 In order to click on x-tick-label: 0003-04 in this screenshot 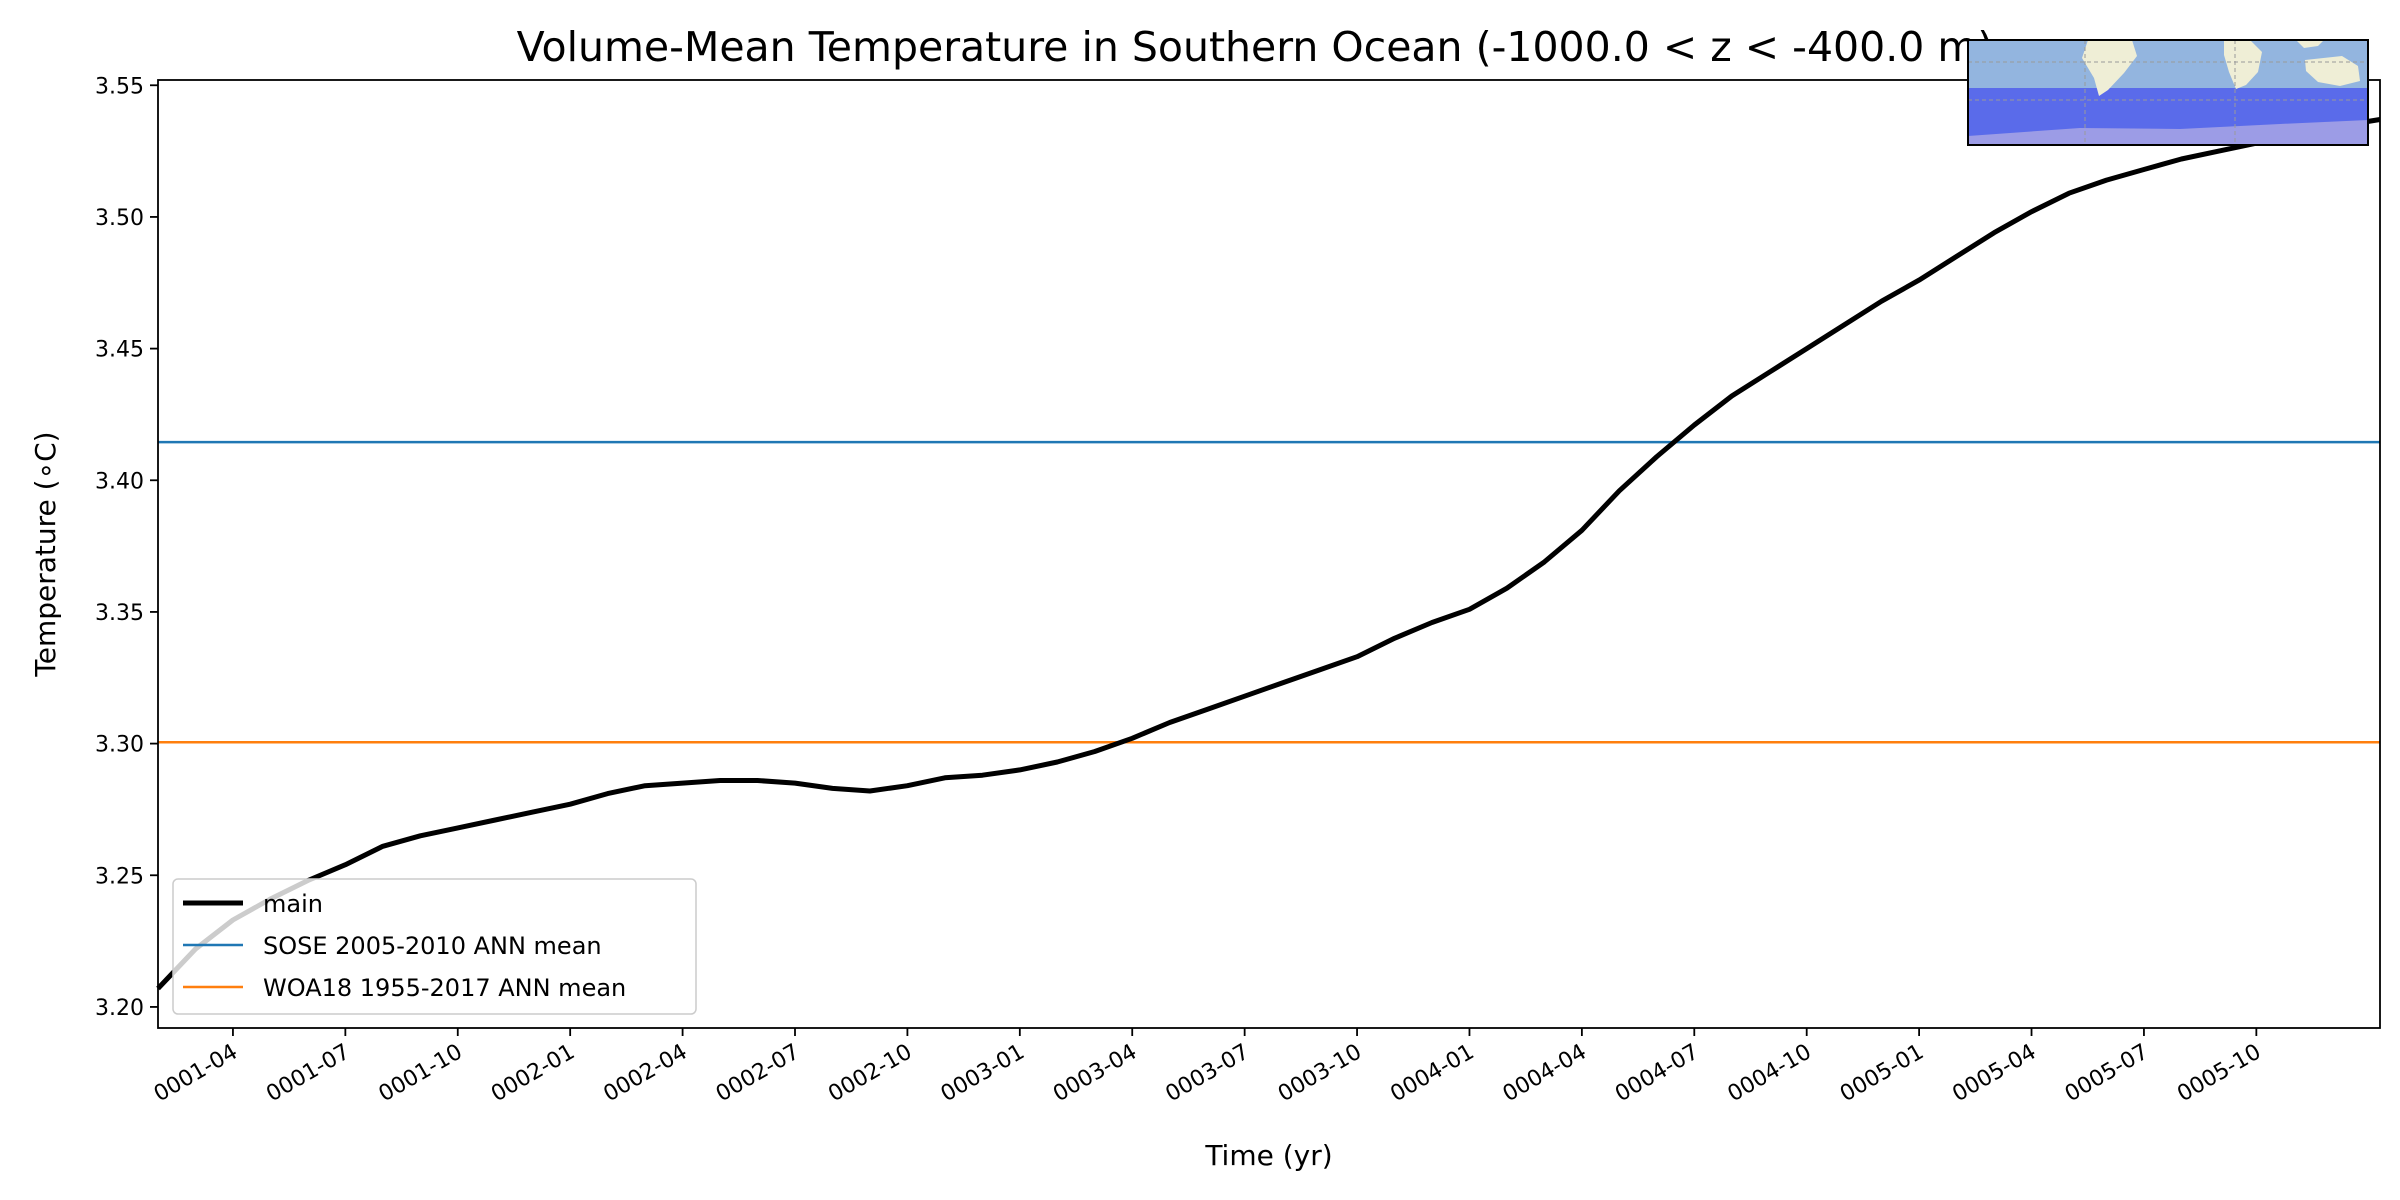, I will do `click(1095, 1074)`.